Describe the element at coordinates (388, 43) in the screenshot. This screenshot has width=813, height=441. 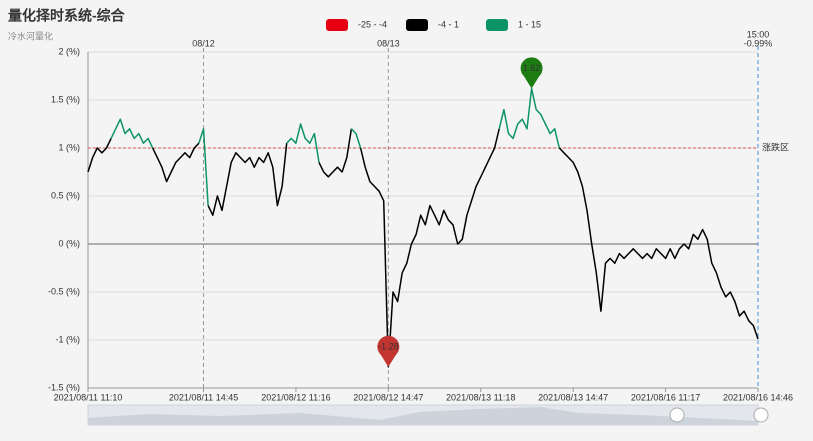
I see `day-mark-label: 08/13` at that location.